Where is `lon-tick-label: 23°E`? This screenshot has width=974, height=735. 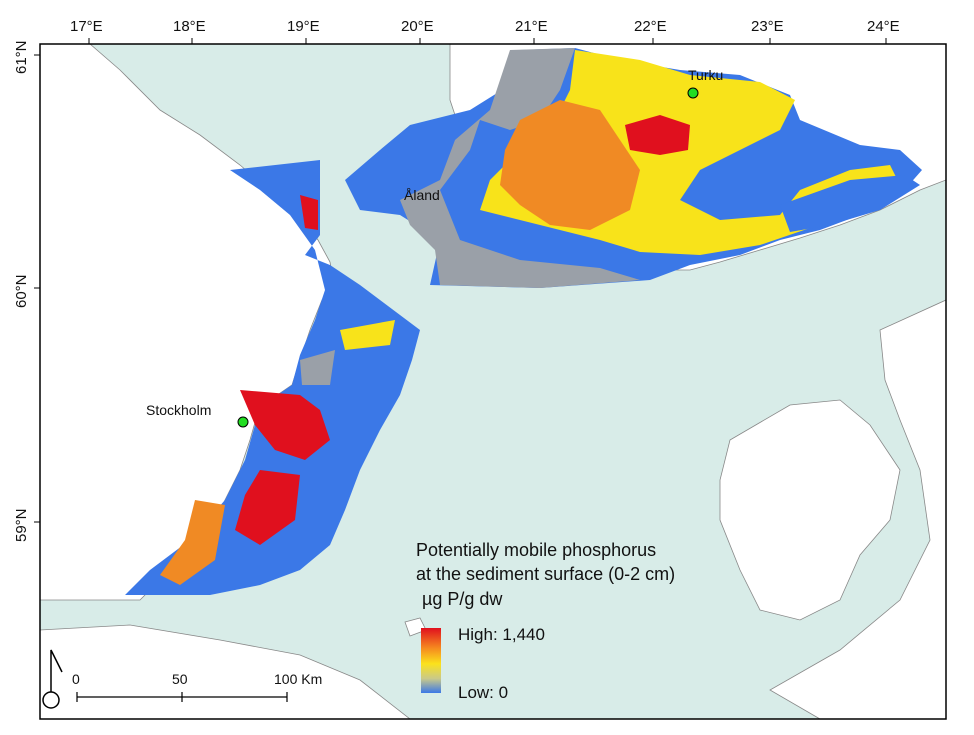 lon-tick-label: 23°E is located at coordinates (767, 26).